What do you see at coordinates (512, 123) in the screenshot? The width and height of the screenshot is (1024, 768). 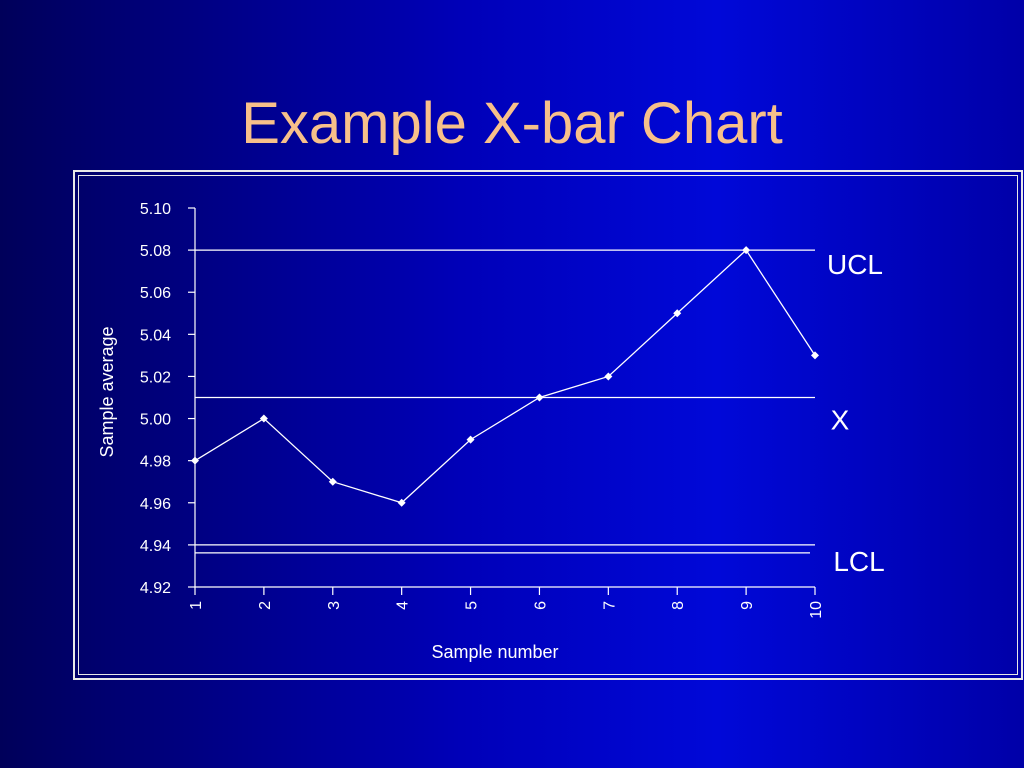 I see `slide-title: Example X-bar Chart` at bounding box center [512, 123].